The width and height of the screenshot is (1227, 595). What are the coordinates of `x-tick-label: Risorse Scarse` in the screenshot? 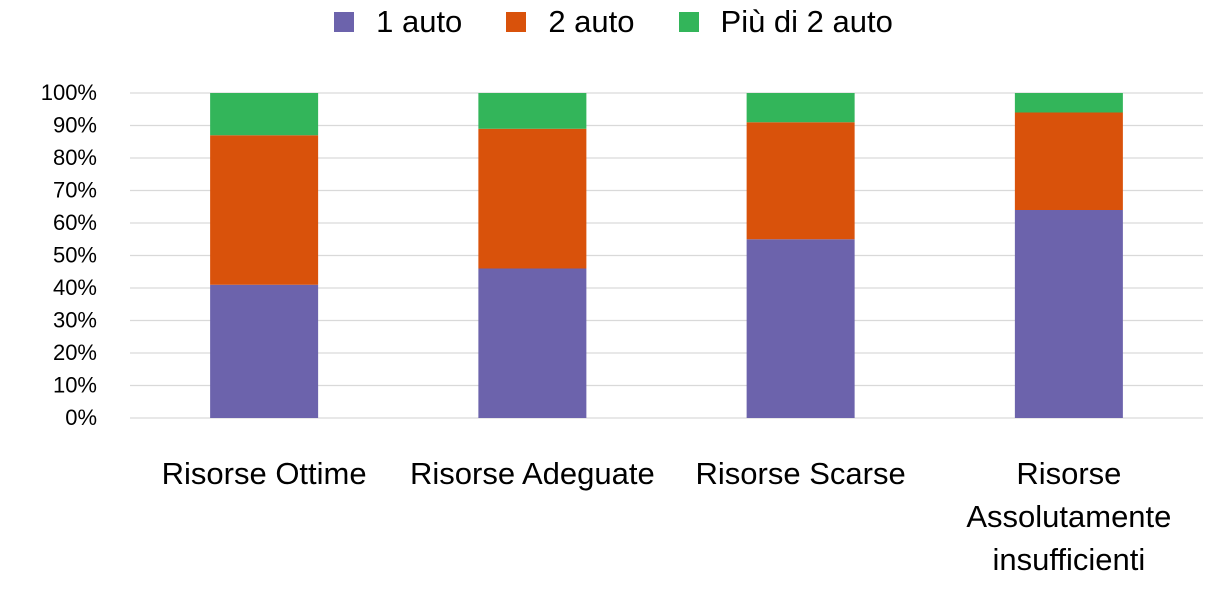 It's located at (800, 473).